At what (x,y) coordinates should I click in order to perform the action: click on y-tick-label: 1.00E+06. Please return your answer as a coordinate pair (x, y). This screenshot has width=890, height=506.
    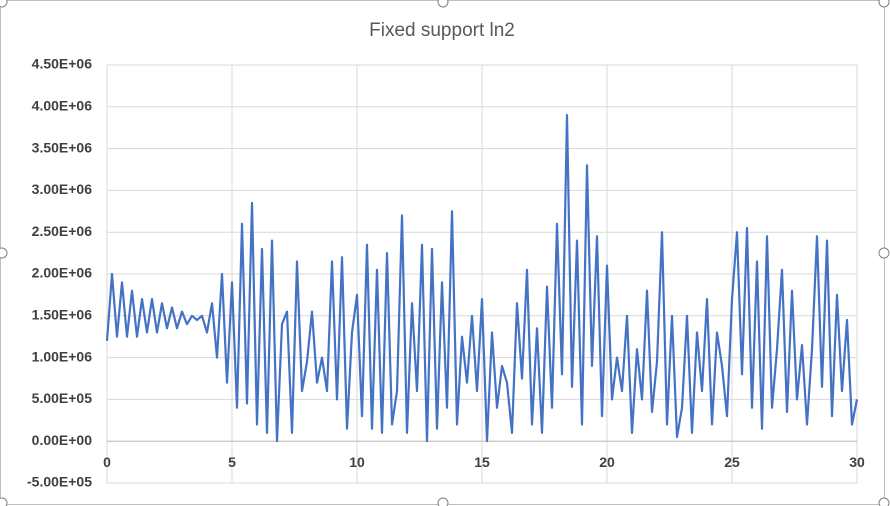
    Looking at the image, I should click on (62, 356).